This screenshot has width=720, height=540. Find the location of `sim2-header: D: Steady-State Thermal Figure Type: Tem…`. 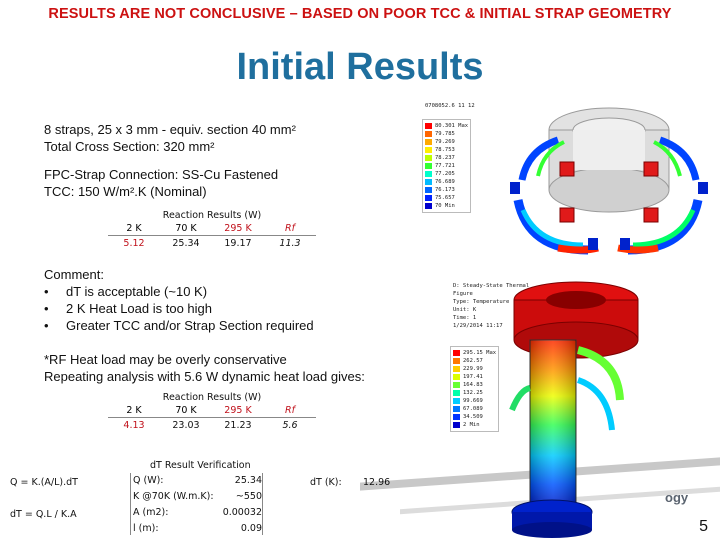

sim2-header: D: Steady-State Thermal Figure Type: Tem… is located at coordinates (491, 306).